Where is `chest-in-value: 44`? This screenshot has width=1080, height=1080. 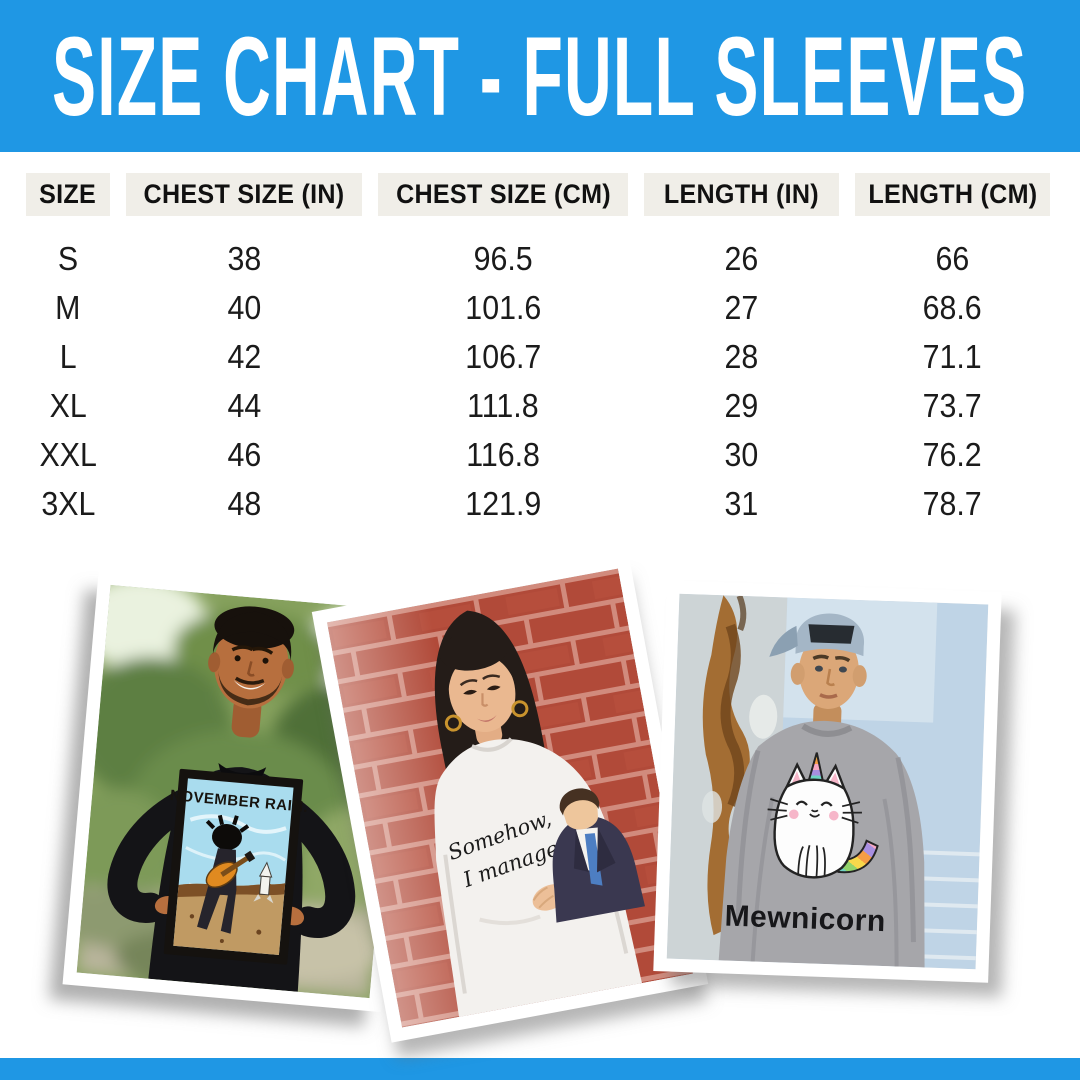 chest-in-value: 44 is located at coordinates (244, 405).